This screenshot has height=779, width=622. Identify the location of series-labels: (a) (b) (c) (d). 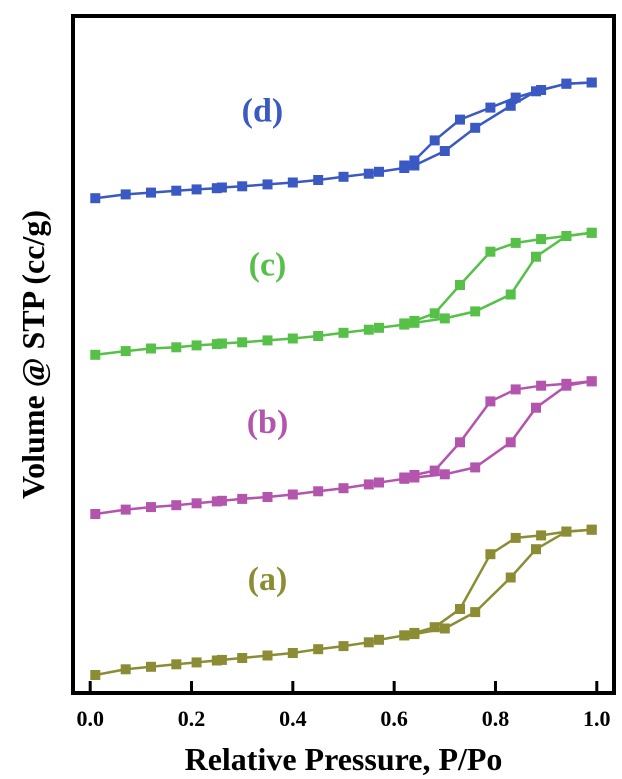
(265, 345).